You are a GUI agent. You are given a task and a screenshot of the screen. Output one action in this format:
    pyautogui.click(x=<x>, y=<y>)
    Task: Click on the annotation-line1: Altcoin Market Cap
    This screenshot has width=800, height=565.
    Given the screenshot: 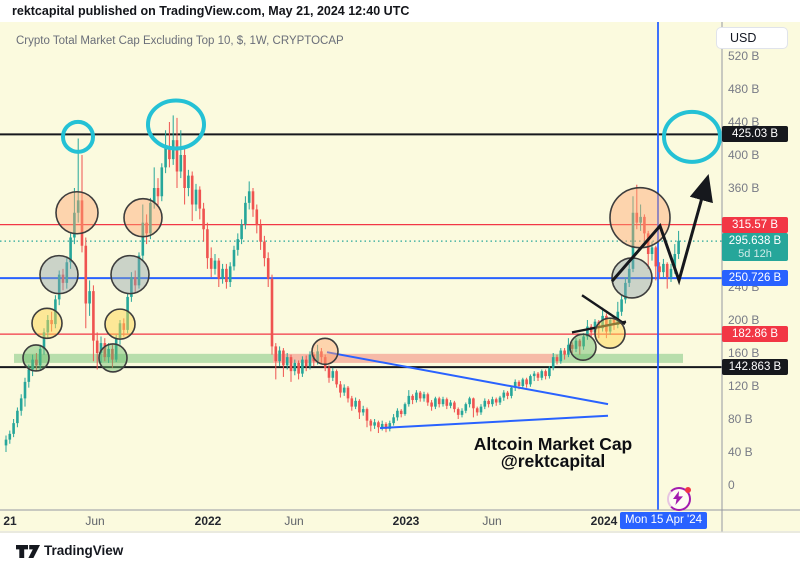 What is the action you would take?
    pyautogui.click(x=553, y=444)
    